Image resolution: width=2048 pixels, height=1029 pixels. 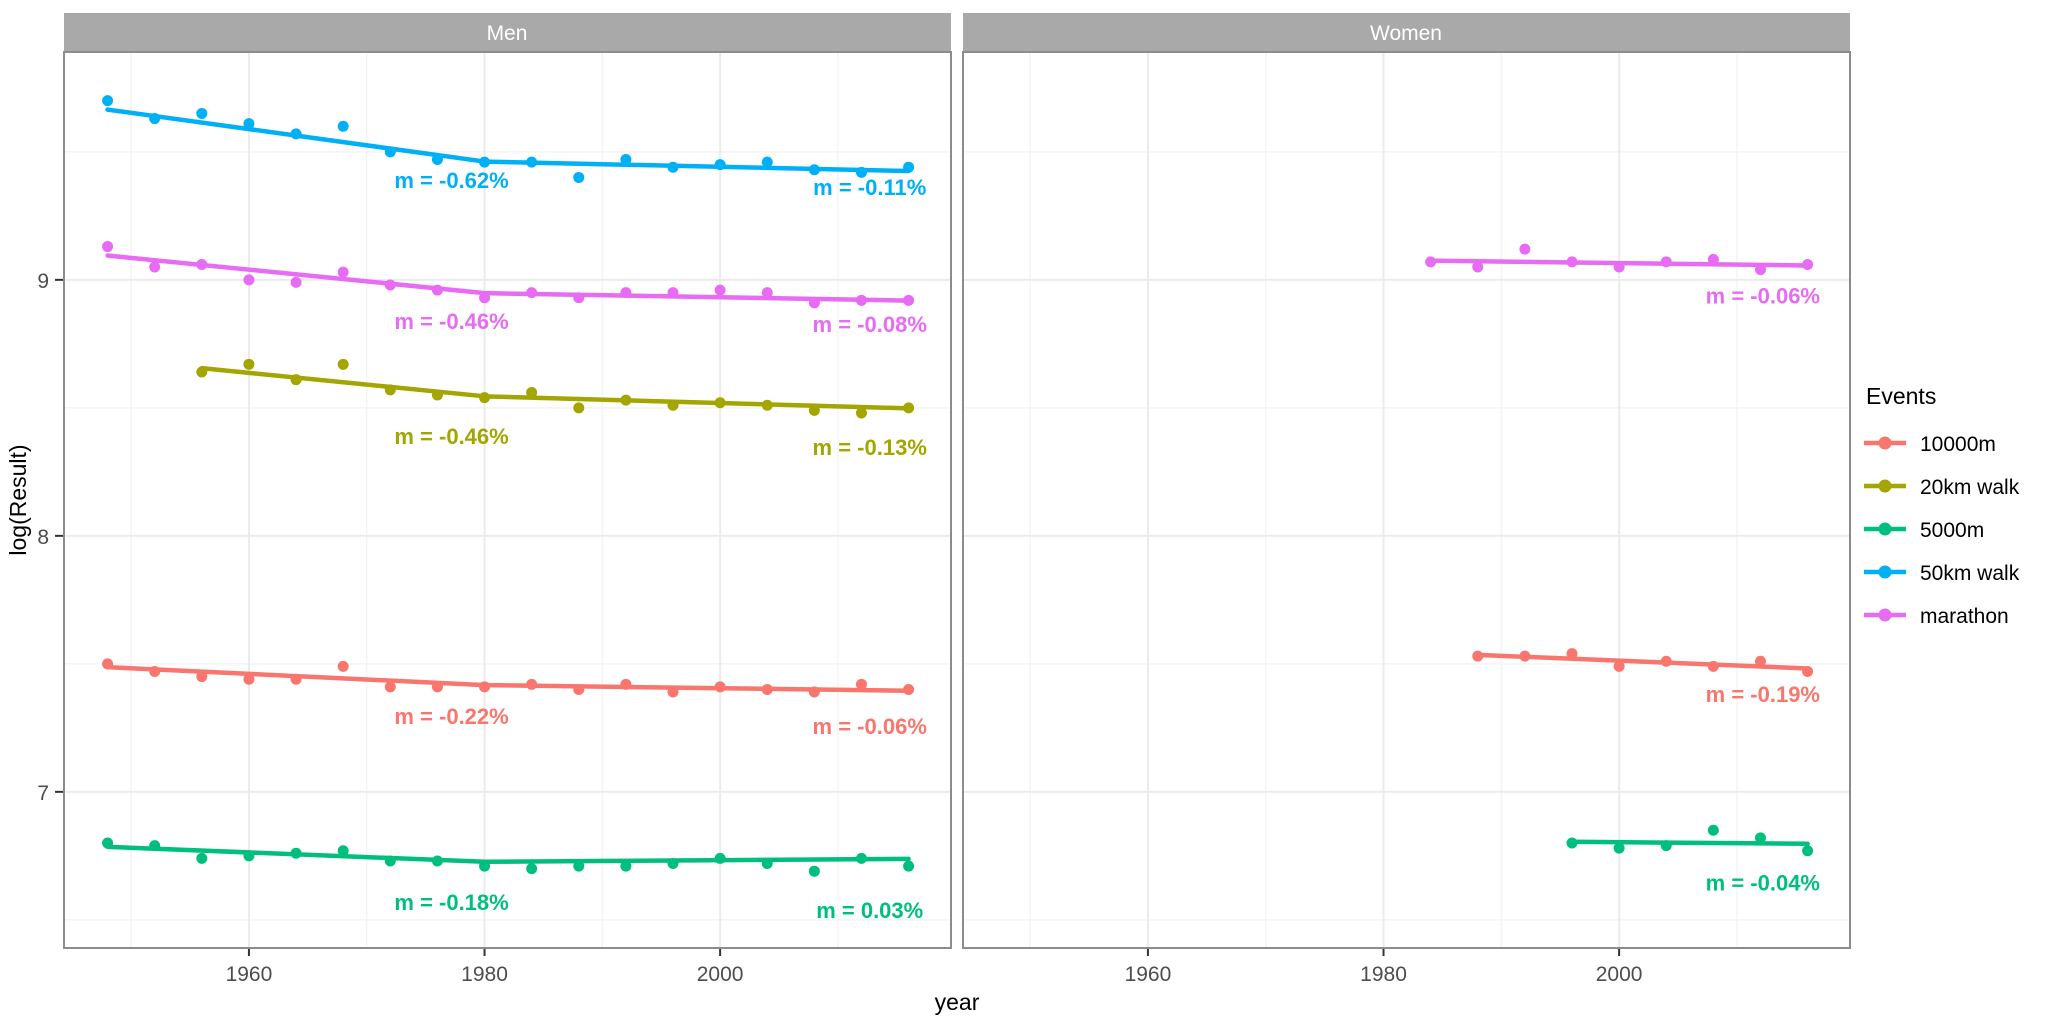 I want to click on facet-strip-label-women: Women, so click(x=1406, y=33).